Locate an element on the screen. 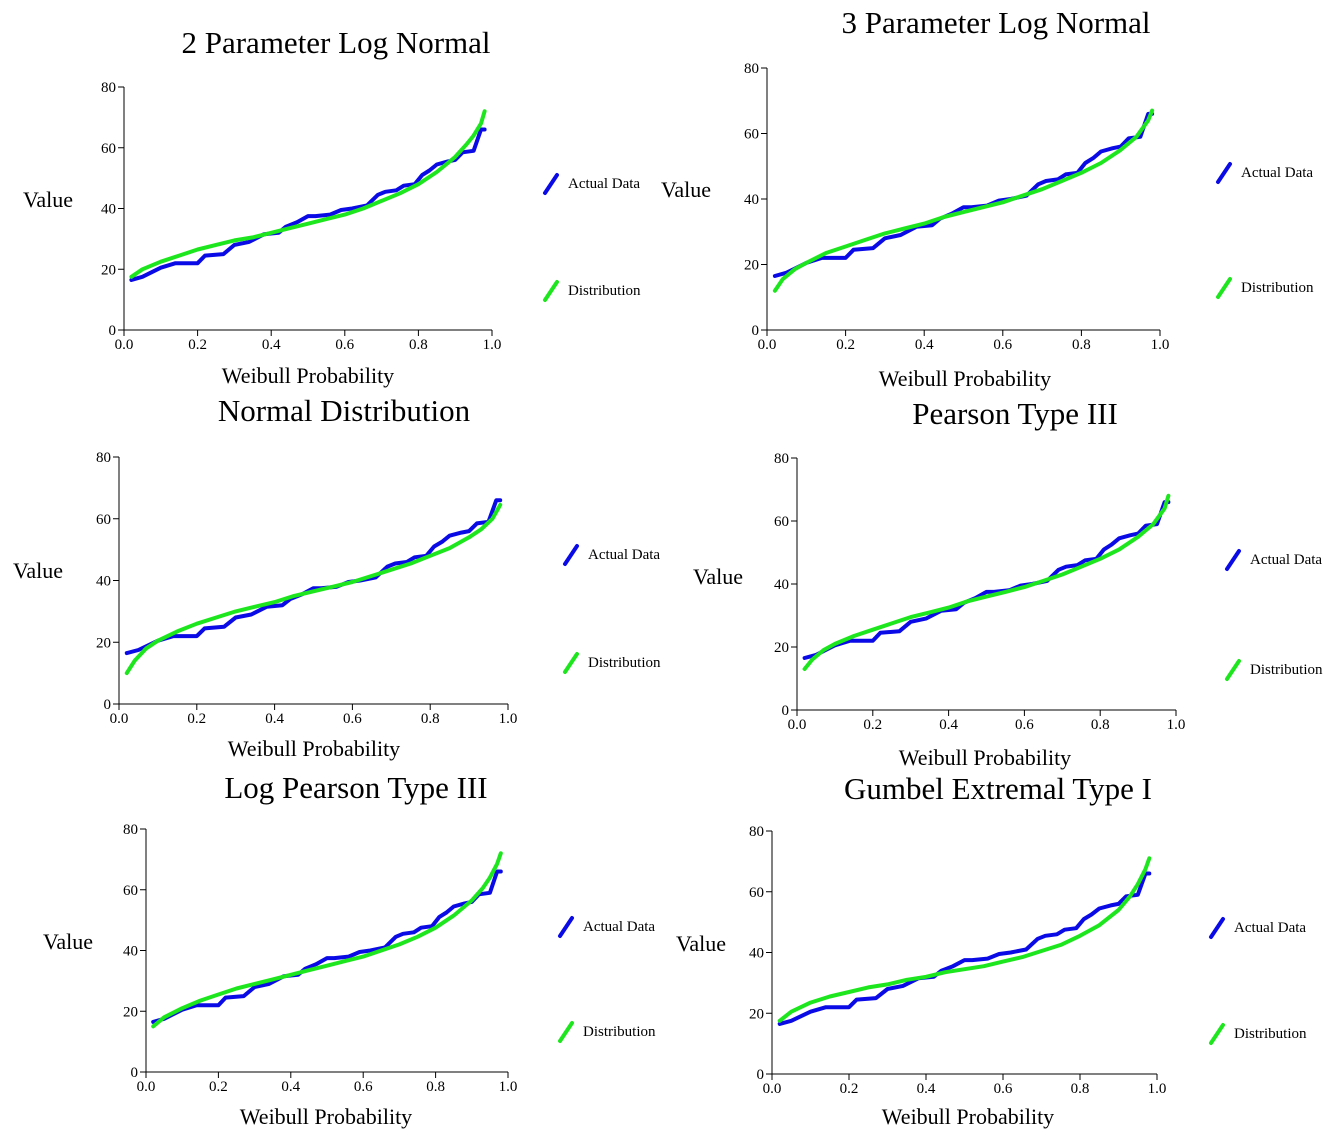  chart-title: Normal Distribution is located at coordinates (344, 410).